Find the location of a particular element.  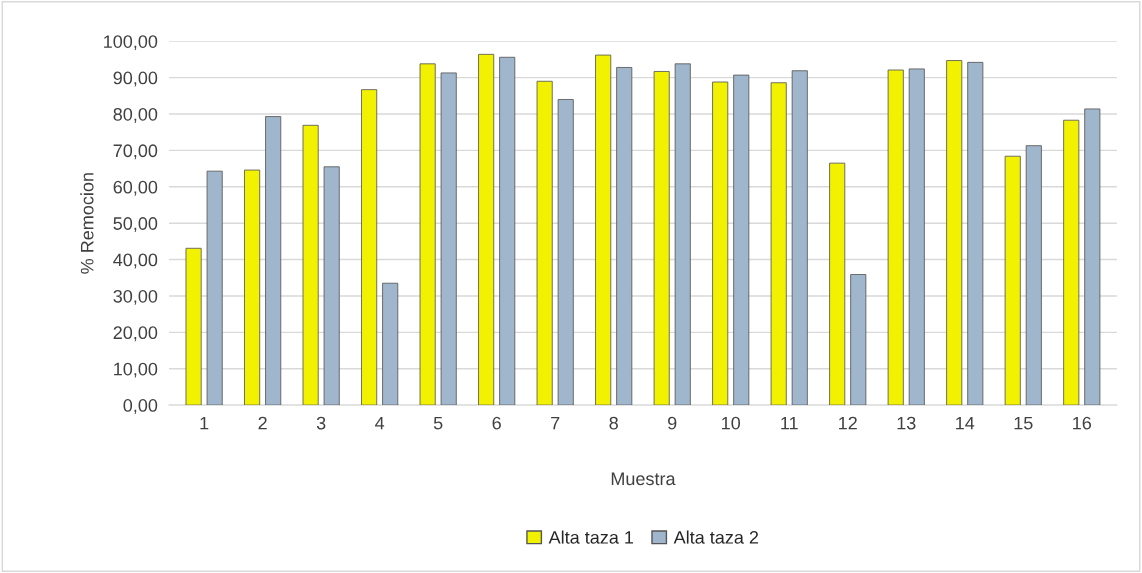

x-tick-label: 12 is located at coordinates (848, 423).